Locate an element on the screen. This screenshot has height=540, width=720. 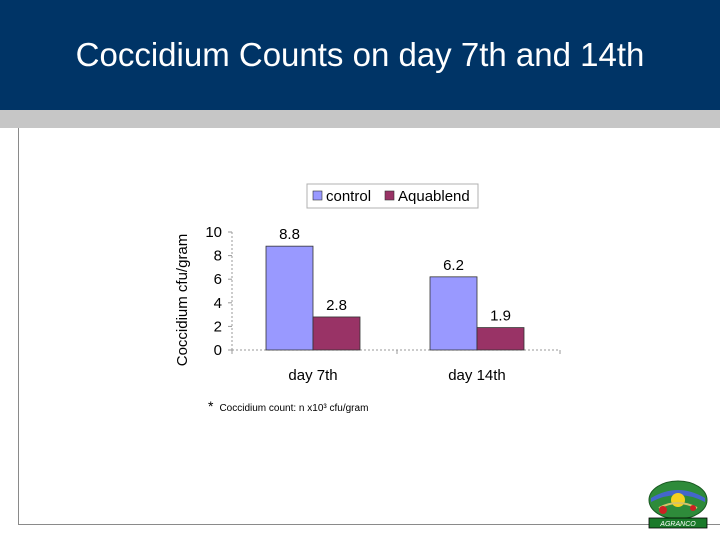
slide-title: Coccidium Counts on day 7th and 14th is located at coordinates (360, 54).